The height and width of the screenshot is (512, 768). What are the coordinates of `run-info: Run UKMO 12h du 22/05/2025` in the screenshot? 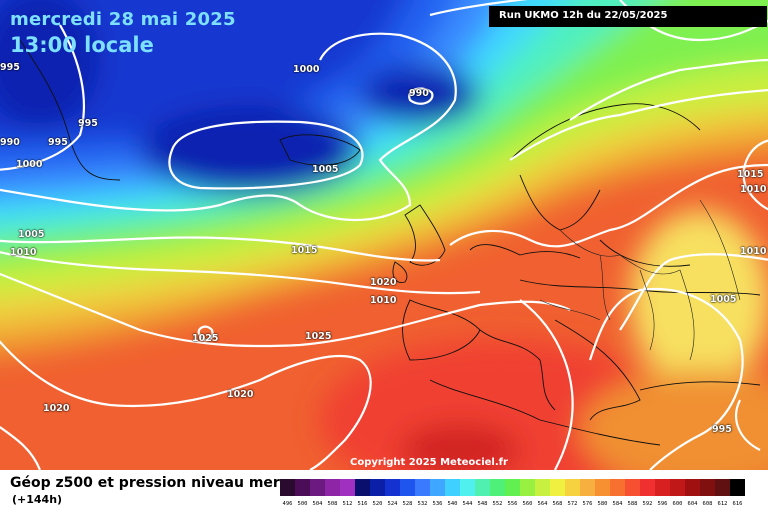 It's located at (583, 15).